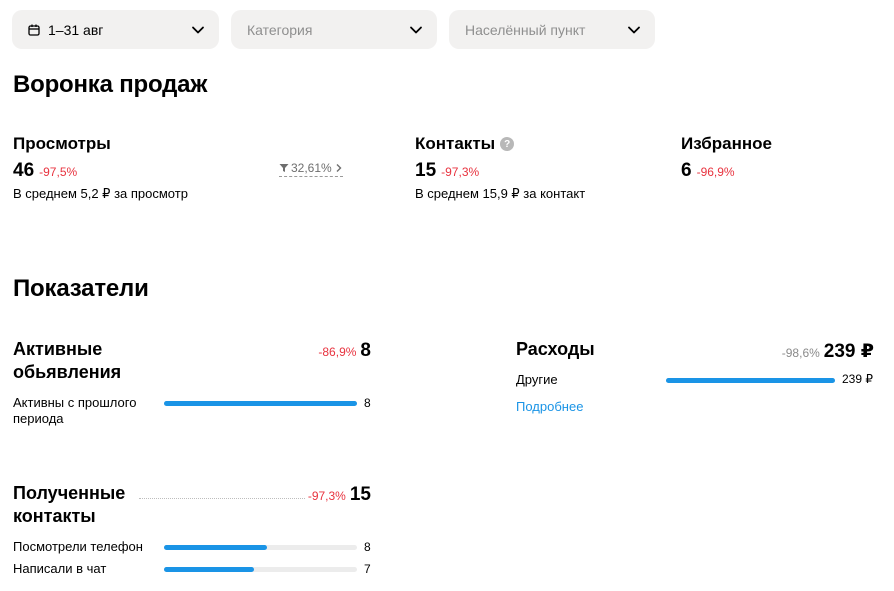 Image resolution: width=894 pixels, height=591 pixels. Describe the element at coordinates (74, 411) in the screenshot. I see `active-prev-label: Активны с прошлого периода` at that location.